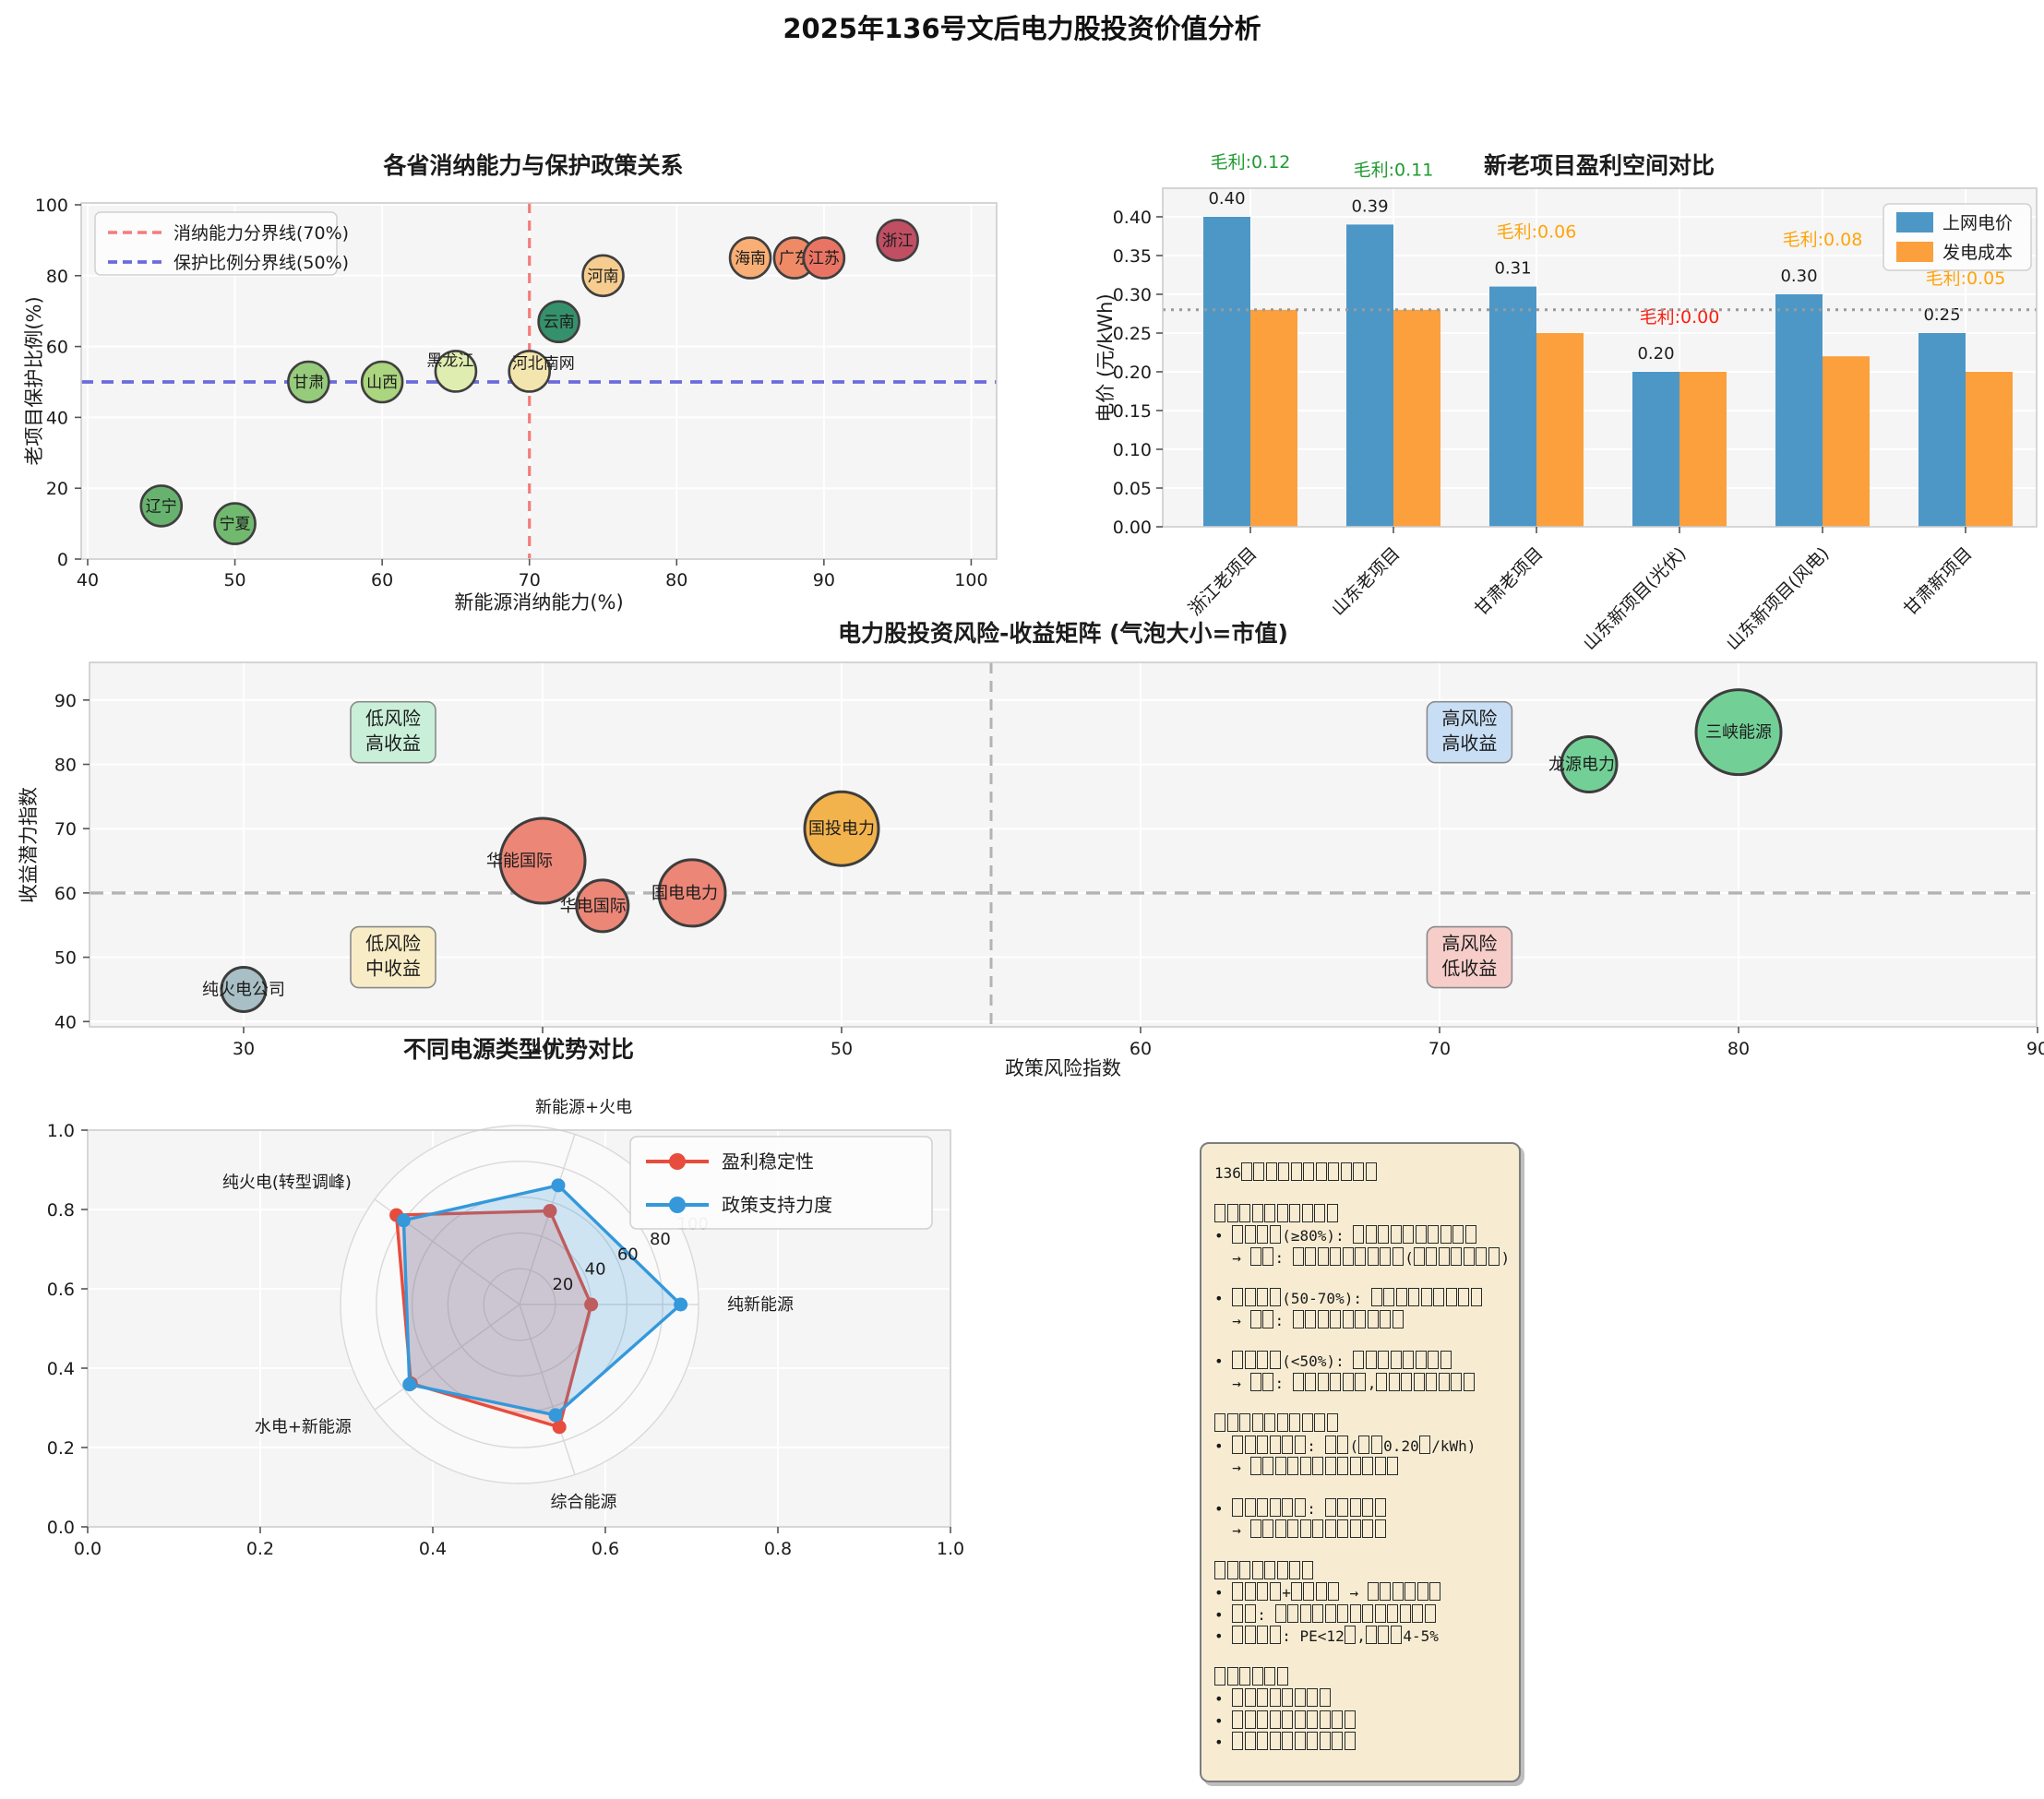 This screenshot has width=2044, height=1799. What do you see at coordinates (1977, 223) in the screenshot?
I see `legend-label-tariff: 上网电价` at bounding box center [1977, 223].